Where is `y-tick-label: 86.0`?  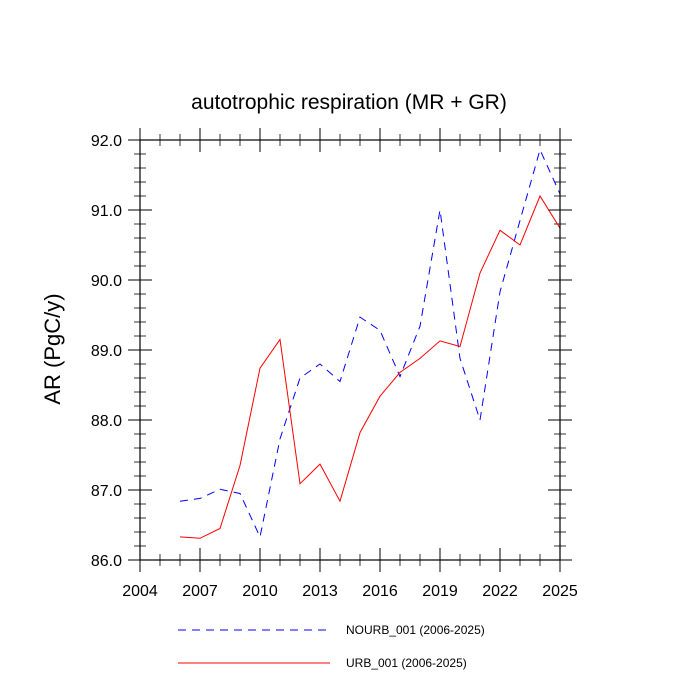 y-tick-label: 86.0 is located at coordinates (106, 561).